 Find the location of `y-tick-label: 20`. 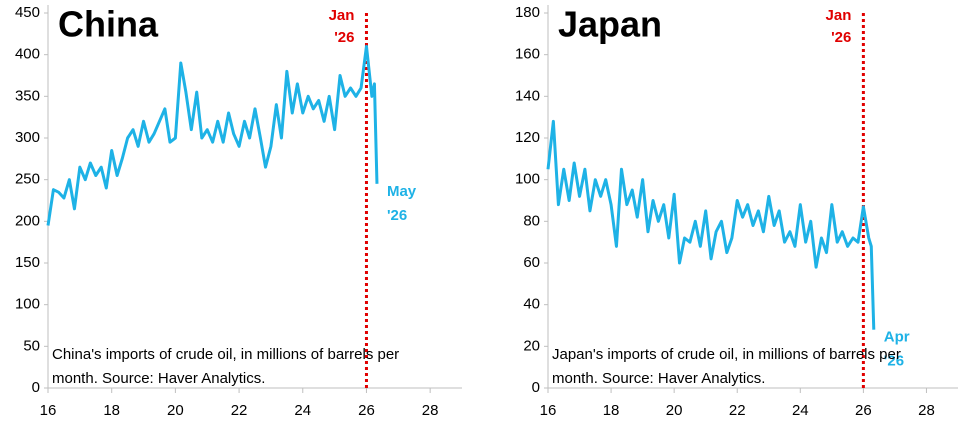

y-tick-label: 20 is located at coordinates (531, 345).